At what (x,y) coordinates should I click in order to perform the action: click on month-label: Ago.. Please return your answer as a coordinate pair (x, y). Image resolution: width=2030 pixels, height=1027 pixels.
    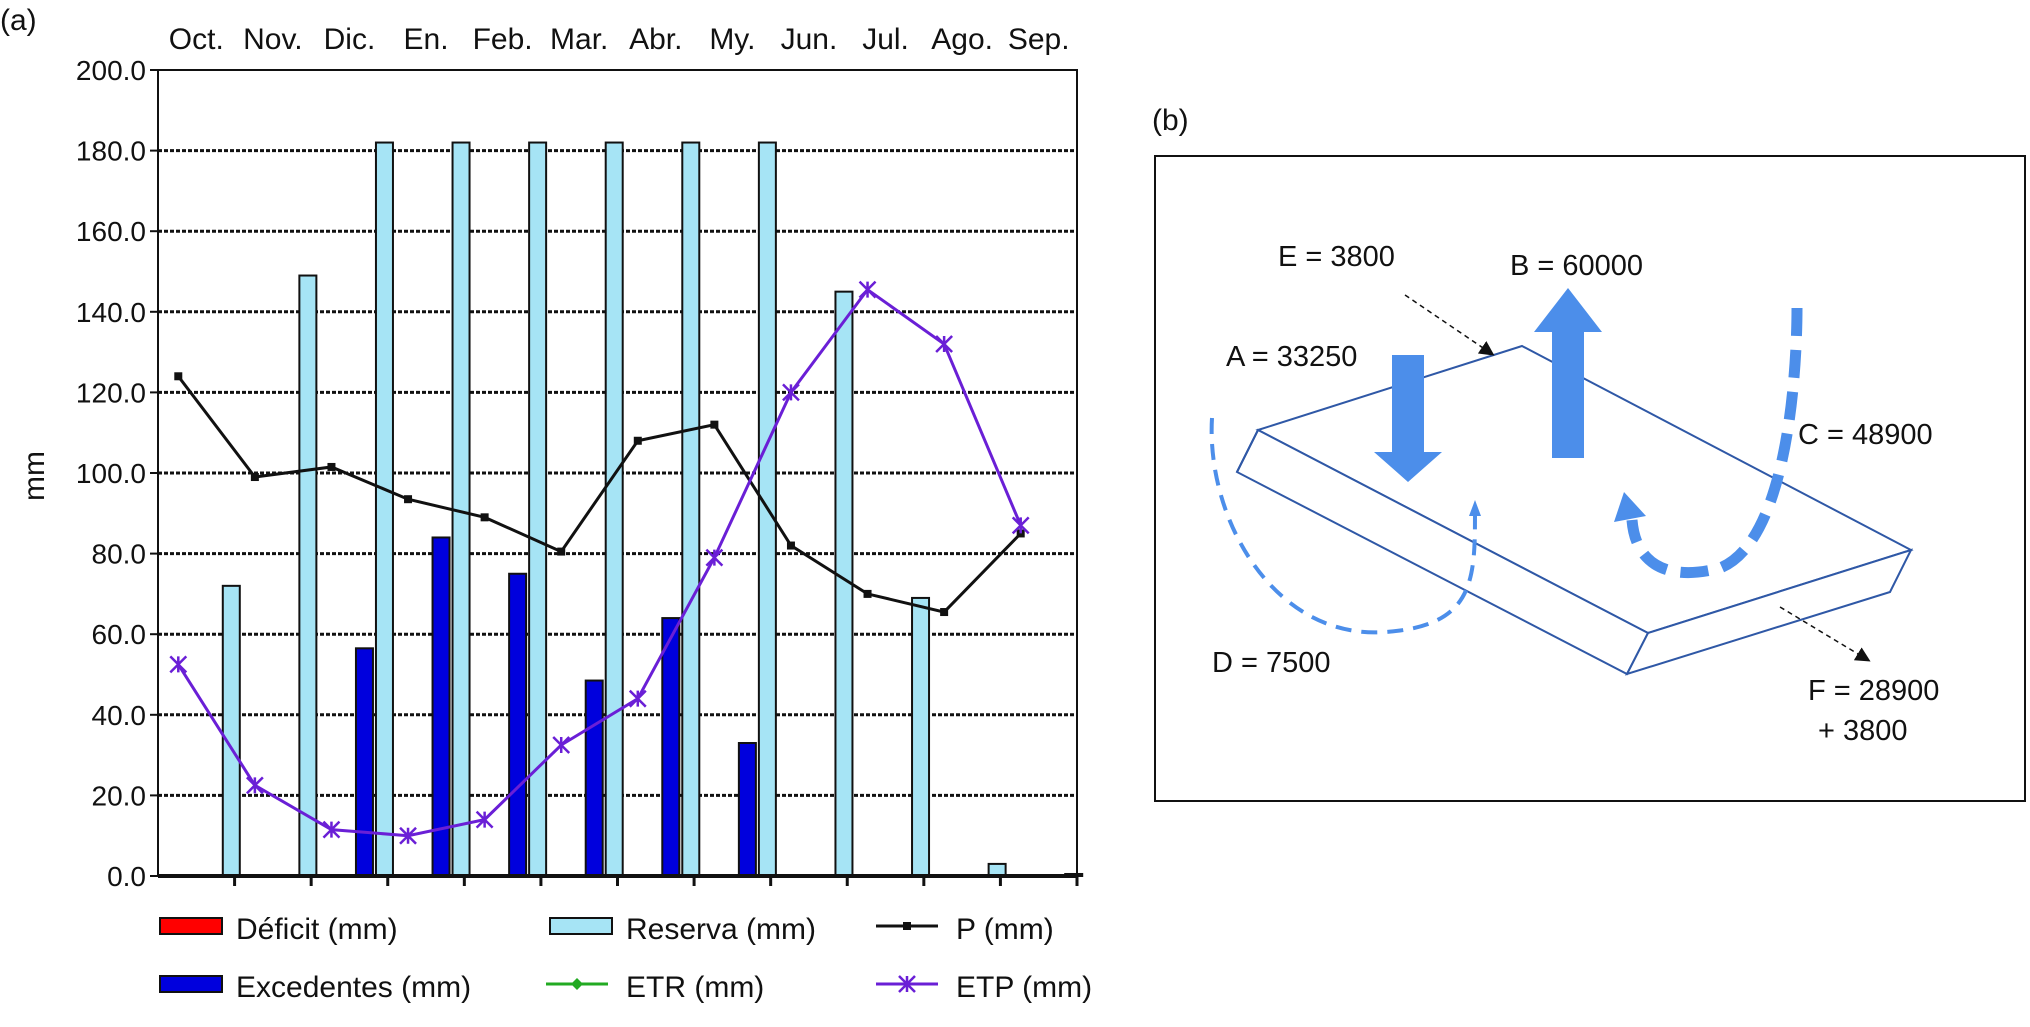
    Looking at the image, I should click on (962, 39).